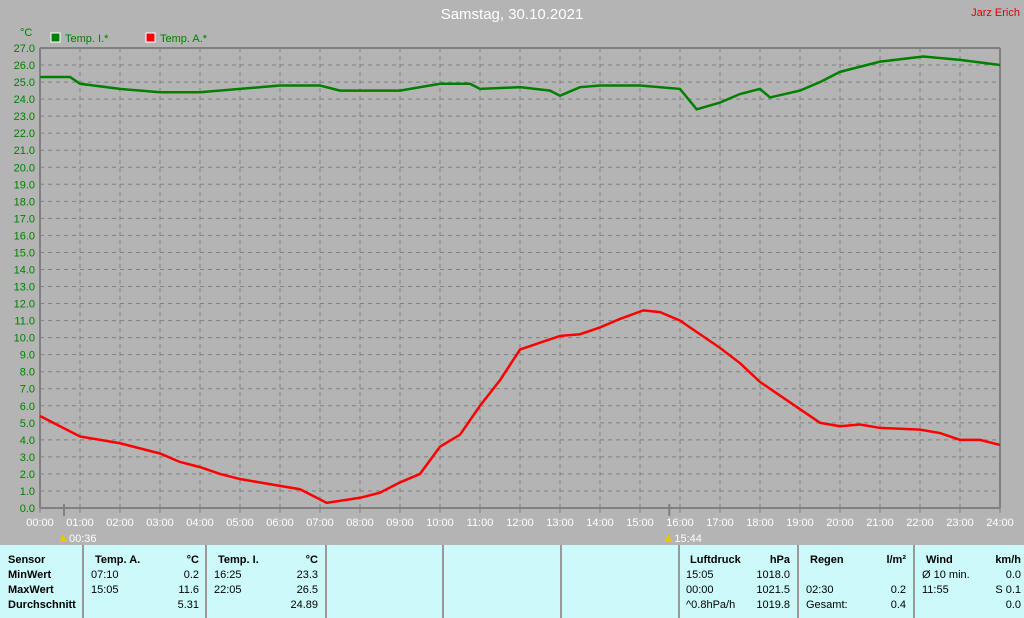  I want to click on y-tick-label: 6.0, so click(27, 407).